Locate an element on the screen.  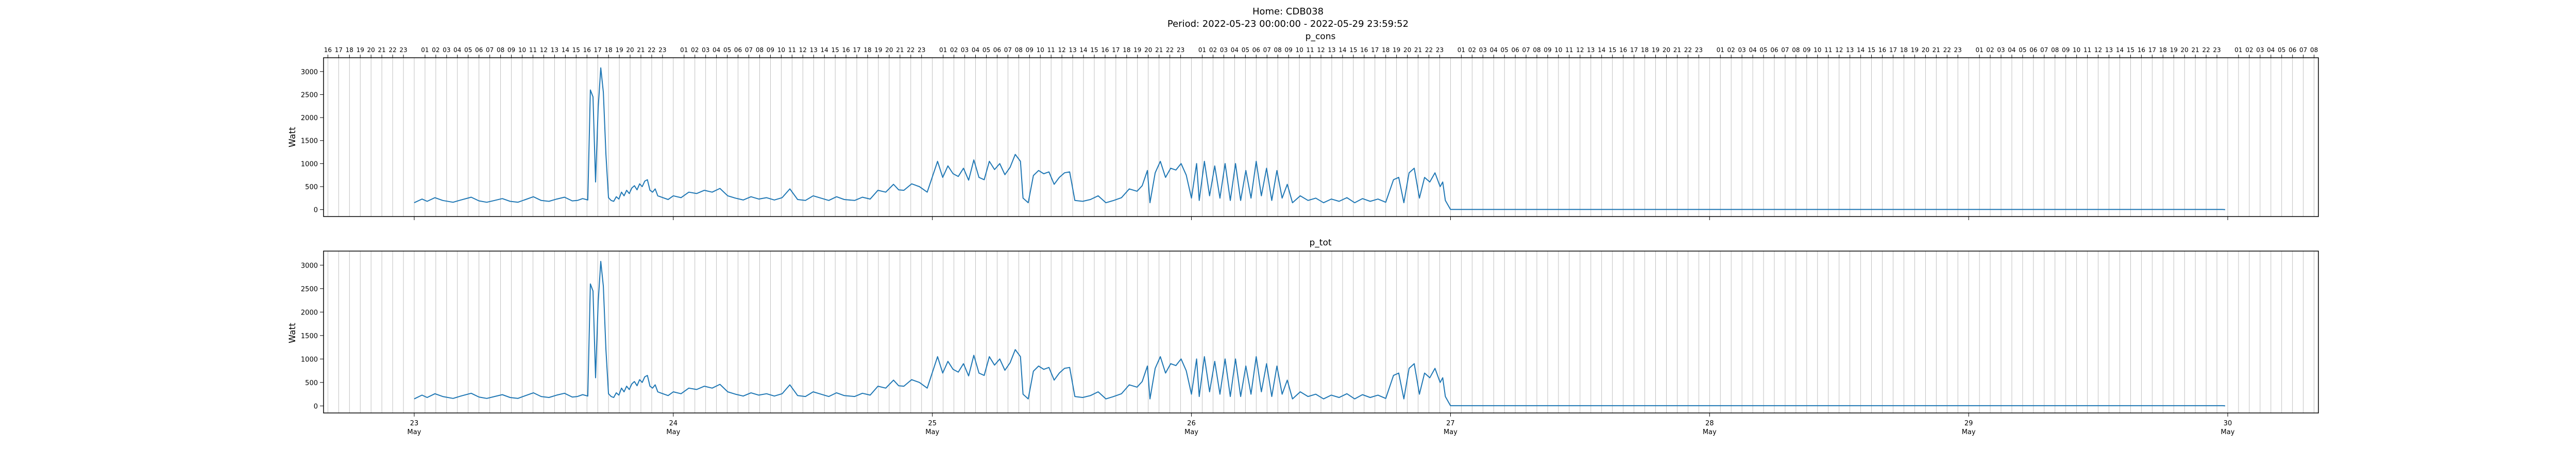
x-tick-label-day: 23 is located at coordinates (414, 423).